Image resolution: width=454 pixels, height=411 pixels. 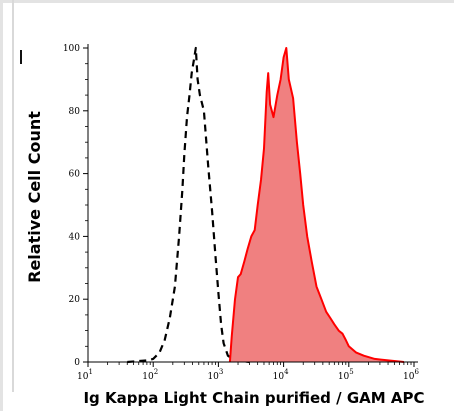 What do you see at coordinates (411, 375) in the screenshot?
I see `x-tick-label: 10⁶` at bounding box center [411, 375].